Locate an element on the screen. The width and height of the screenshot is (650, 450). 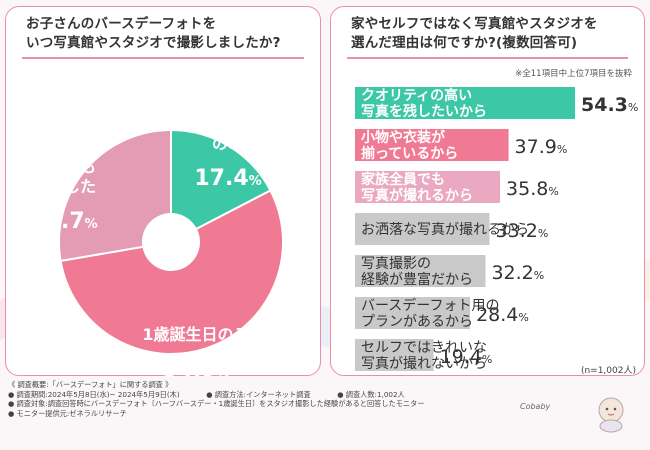
footer-line1: 《 調査概要:「バースデーフォト」に関する調査 》 is located at coordinates (90, 384).